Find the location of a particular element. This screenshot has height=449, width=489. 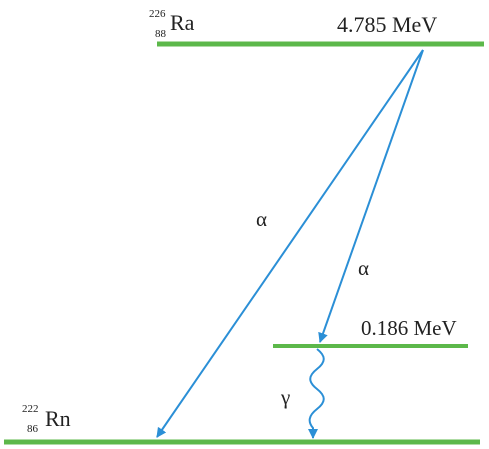

alpha-label-ground: α is located at coordinates (261, 219).